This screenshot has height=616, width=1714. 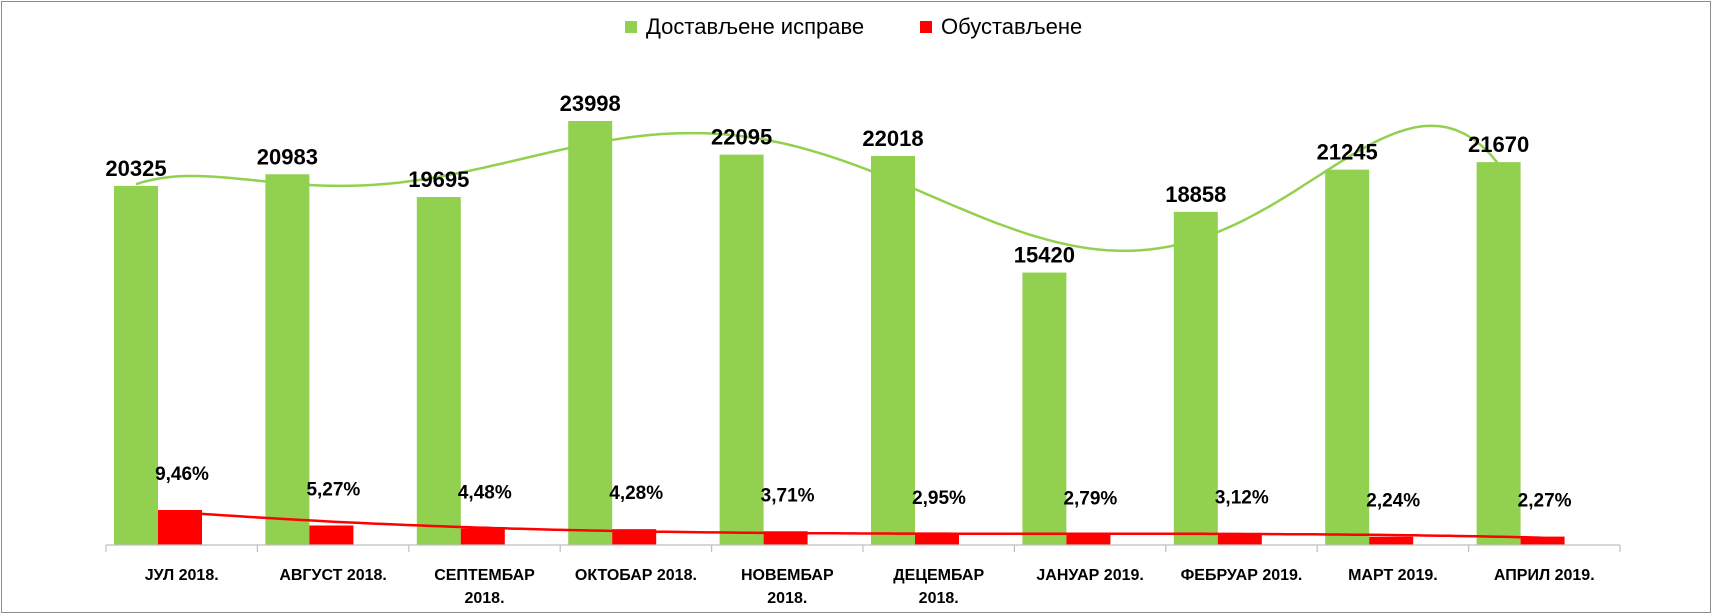 I want to click on category-label: ЈАНУАР 2019., so click(x=1089, y=575).